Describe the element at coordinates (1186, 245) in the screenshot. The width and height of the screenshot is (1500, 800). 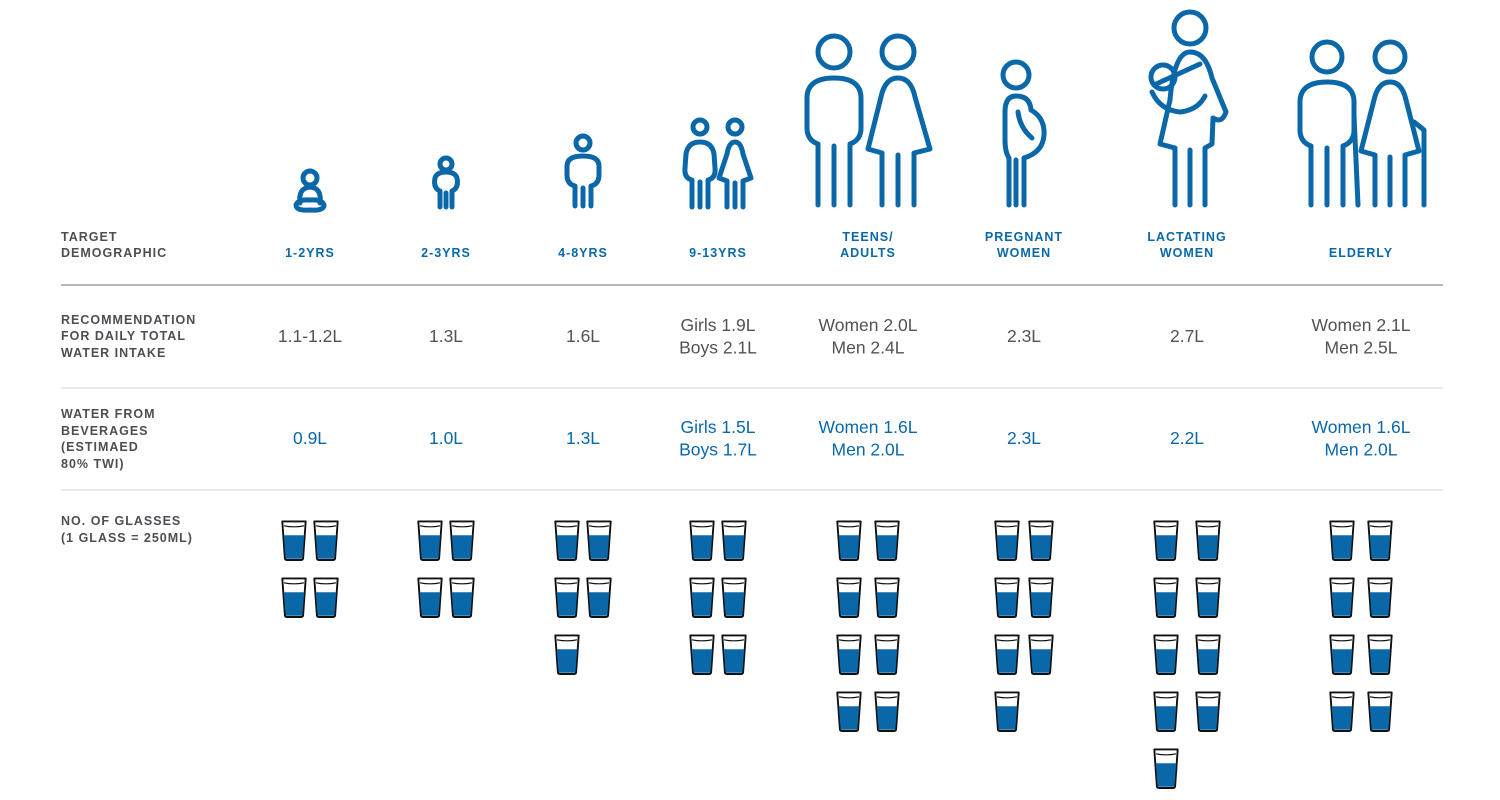
I see `demographic-label: LACTATING WOMEN` at that location.